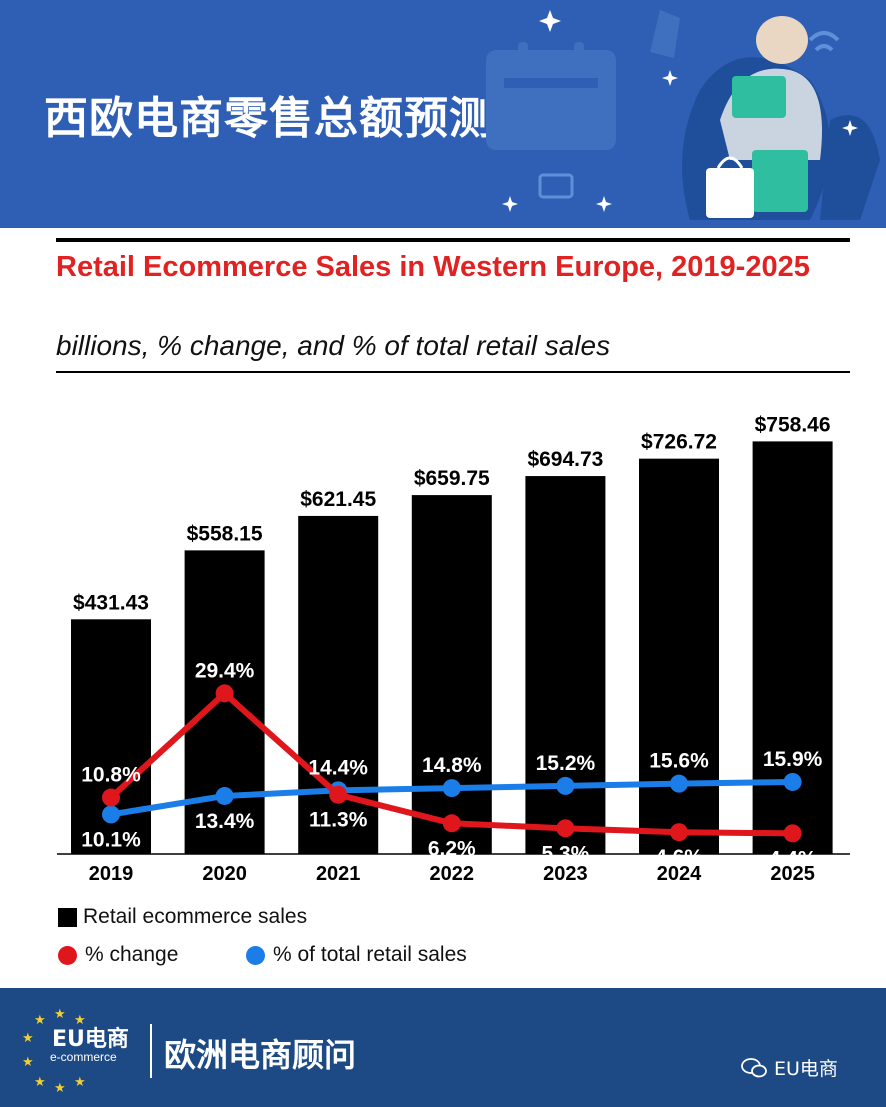 The height and width of the screenshot is (1107, 886). Describe the element at coordinates (452, 848) in the screenshot. I see `change-value-label-2022: 6.2%` at that location.